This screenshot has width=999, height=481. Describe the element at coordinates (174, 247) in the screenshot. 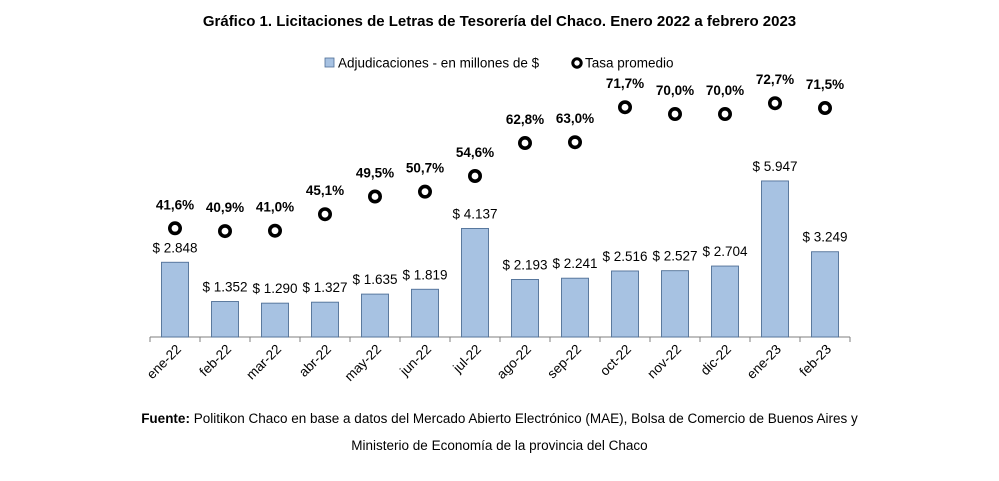

I see `bar-value-label: $ 2.848` at that location.